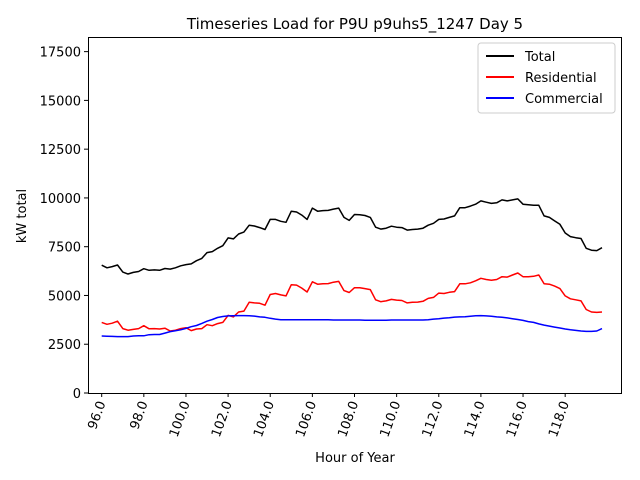  What do you see at coordinates (64, 345) in the screenshot?
I see `y-tick-label: 2500` at bounding box center [64, 345].